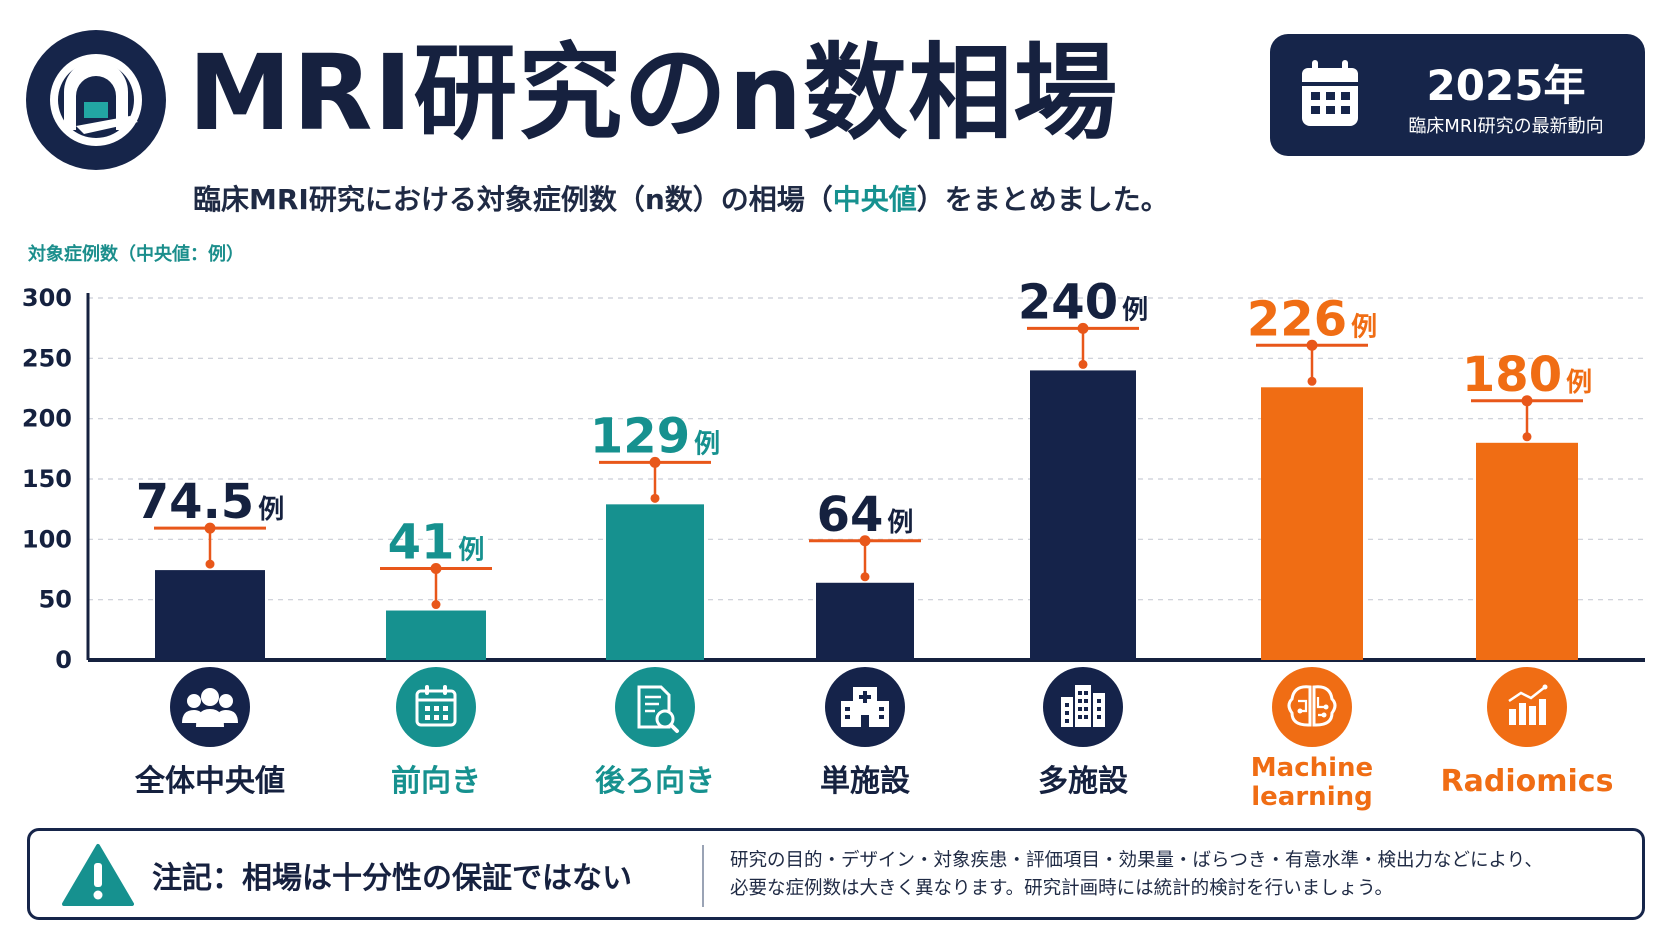 Image resolution: width=1672 pixels, height=941 pixels. I want to click on note-line-2: 必要な症例数は大きく異なります。研究計画時には統計的検討を行いましょう。, so click(1062, 888).